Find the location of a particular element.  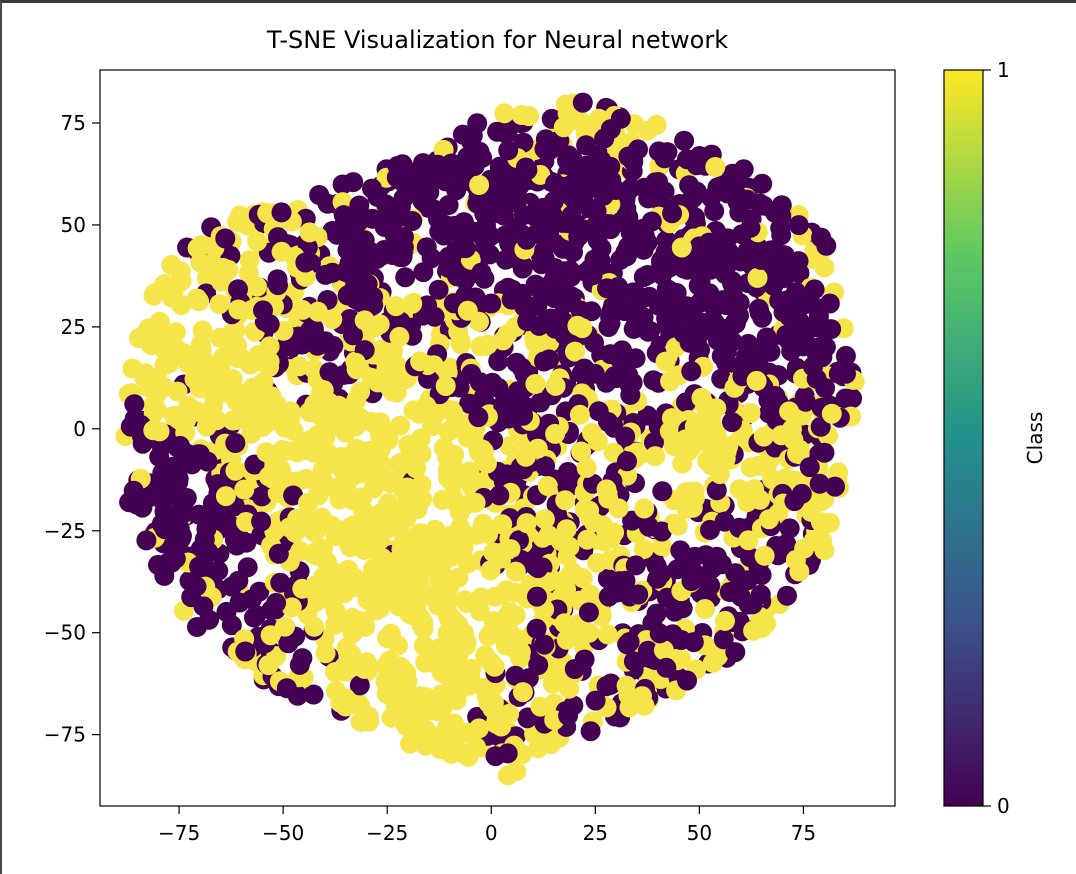

x-tick-label: 75 is located at coordinates (803, 833).